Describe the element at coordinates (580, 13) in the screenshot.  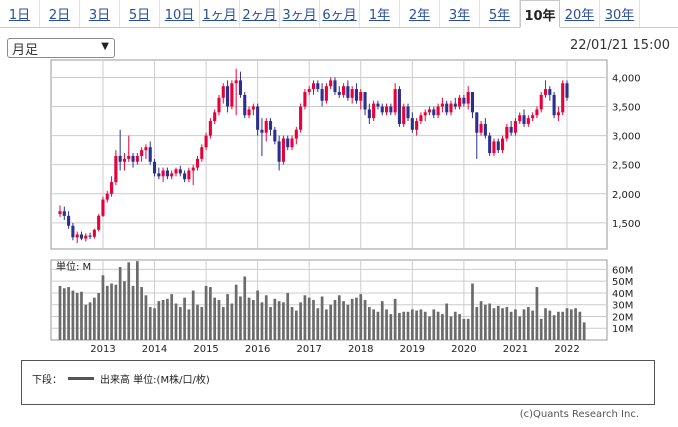
I see `tab-period-14: 20年` at that location.